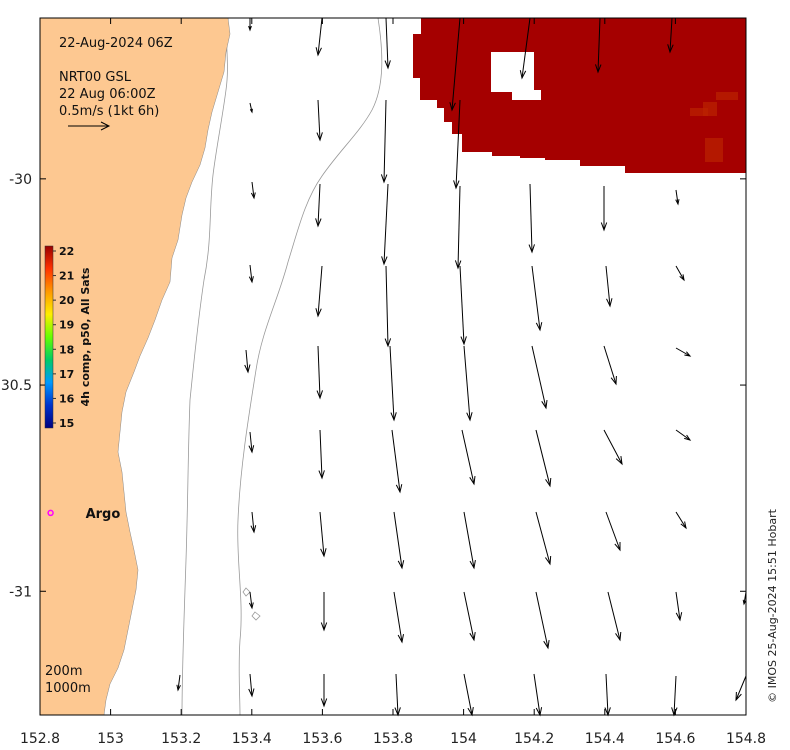 The width and height of the screenshot is (790, 750). Describe the element at coordinates (103, 514) in the screenshot. I see `argo-label: Argo` at that location.